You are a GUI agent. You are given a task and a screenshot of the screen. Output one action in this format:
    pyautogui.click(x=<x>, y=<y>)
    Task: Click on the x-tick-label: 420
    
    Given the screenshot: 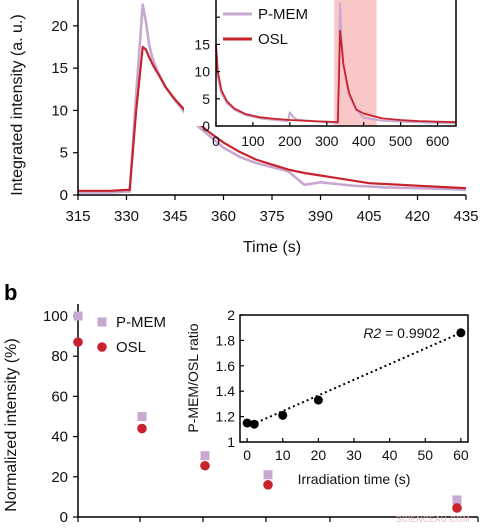 What is the action you would take?
    pyautogui.click(x=417, y=216)
    